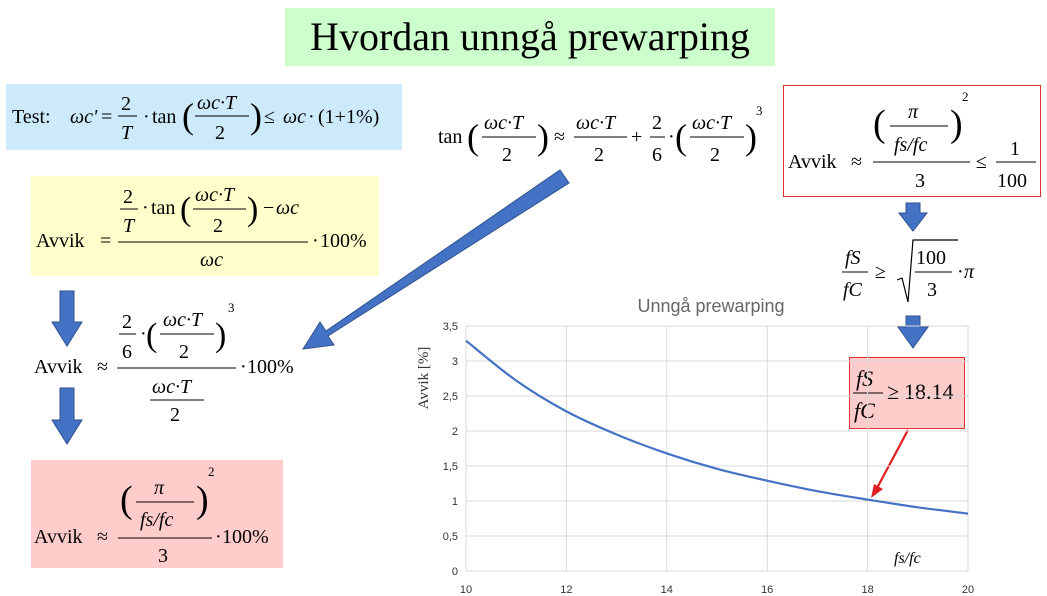 Image resolution: width=1047 pixels, height=596 pixels. I want to click on omega-c: ωc, so click(294, 117).